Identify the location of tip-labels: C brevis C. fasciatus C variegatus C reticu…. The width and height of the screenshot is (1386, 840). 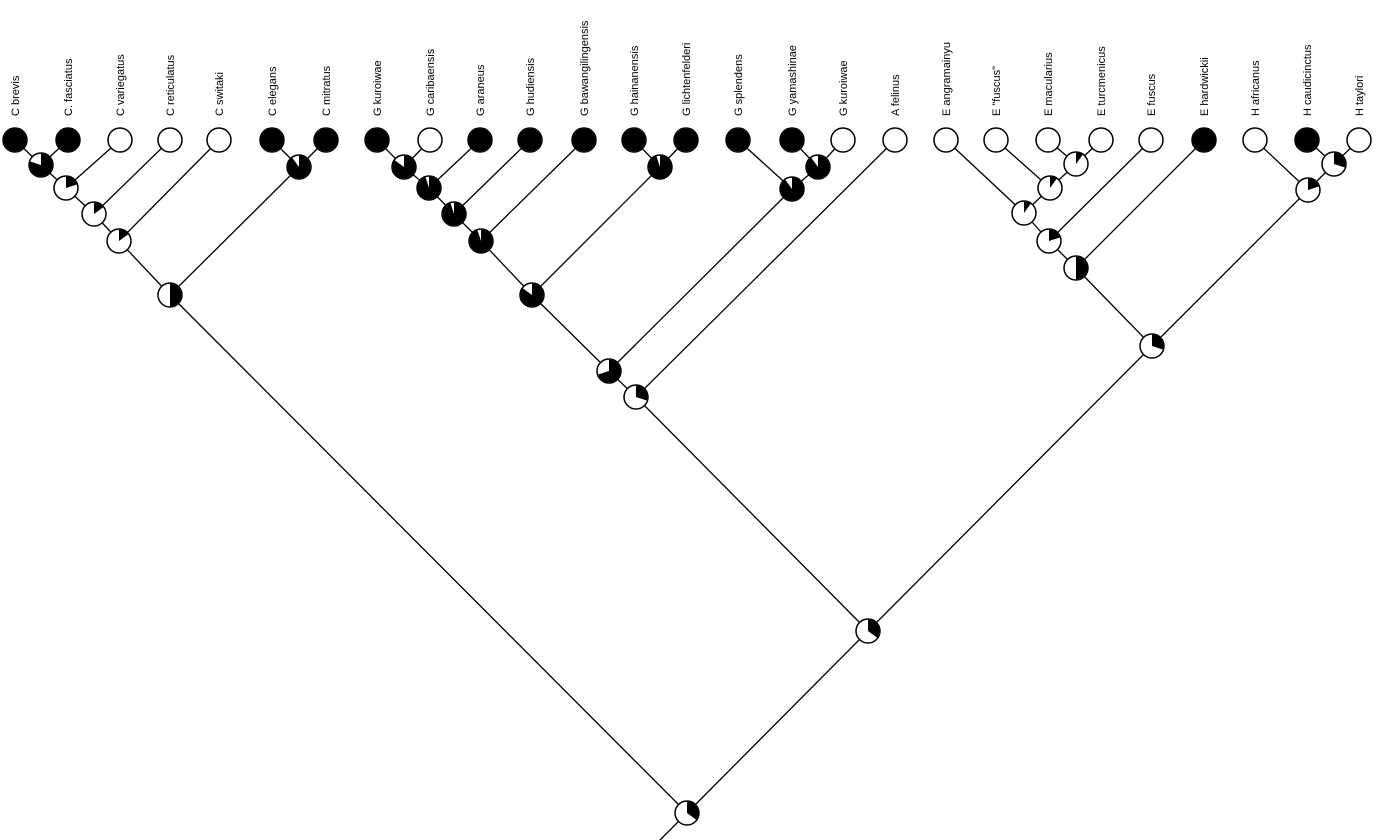
(688, 68).